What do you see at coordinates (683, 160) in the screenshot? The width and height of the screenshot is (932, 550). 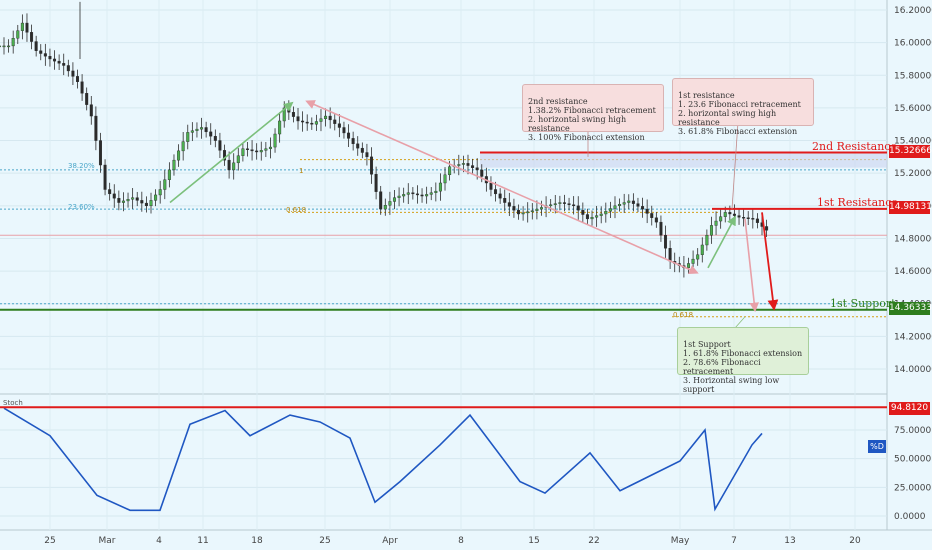 I see `resistance-zone` at bounding box center [683, 160].